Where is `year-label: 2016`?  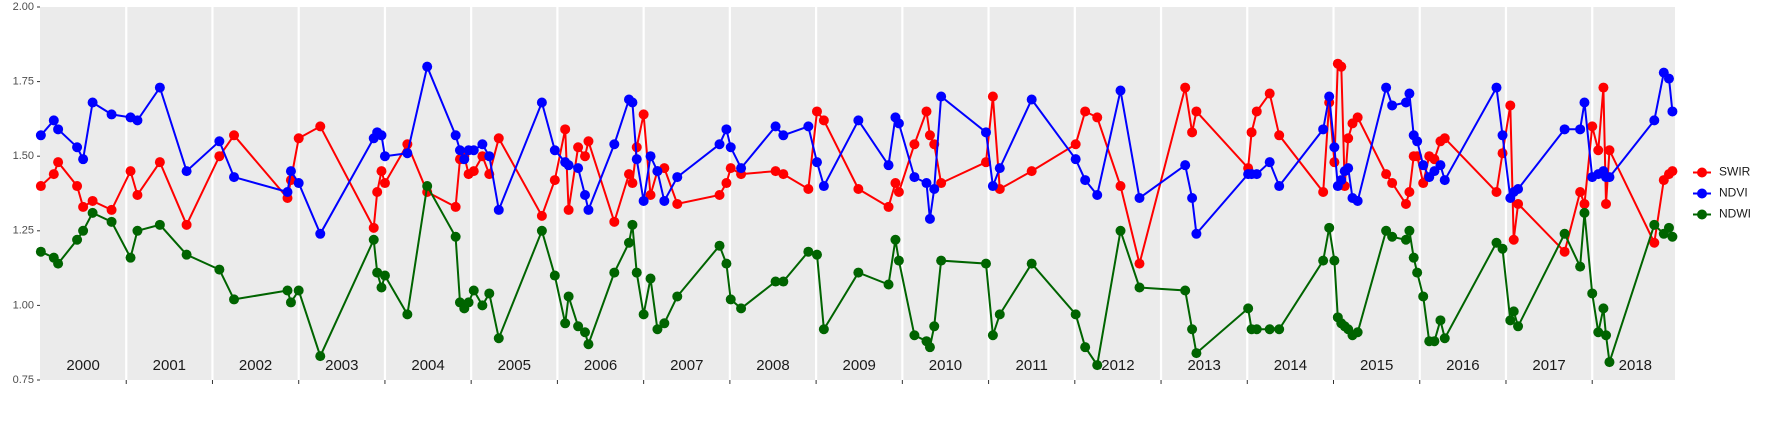
year-label: 2016 is located at coordinates (1462, 365).